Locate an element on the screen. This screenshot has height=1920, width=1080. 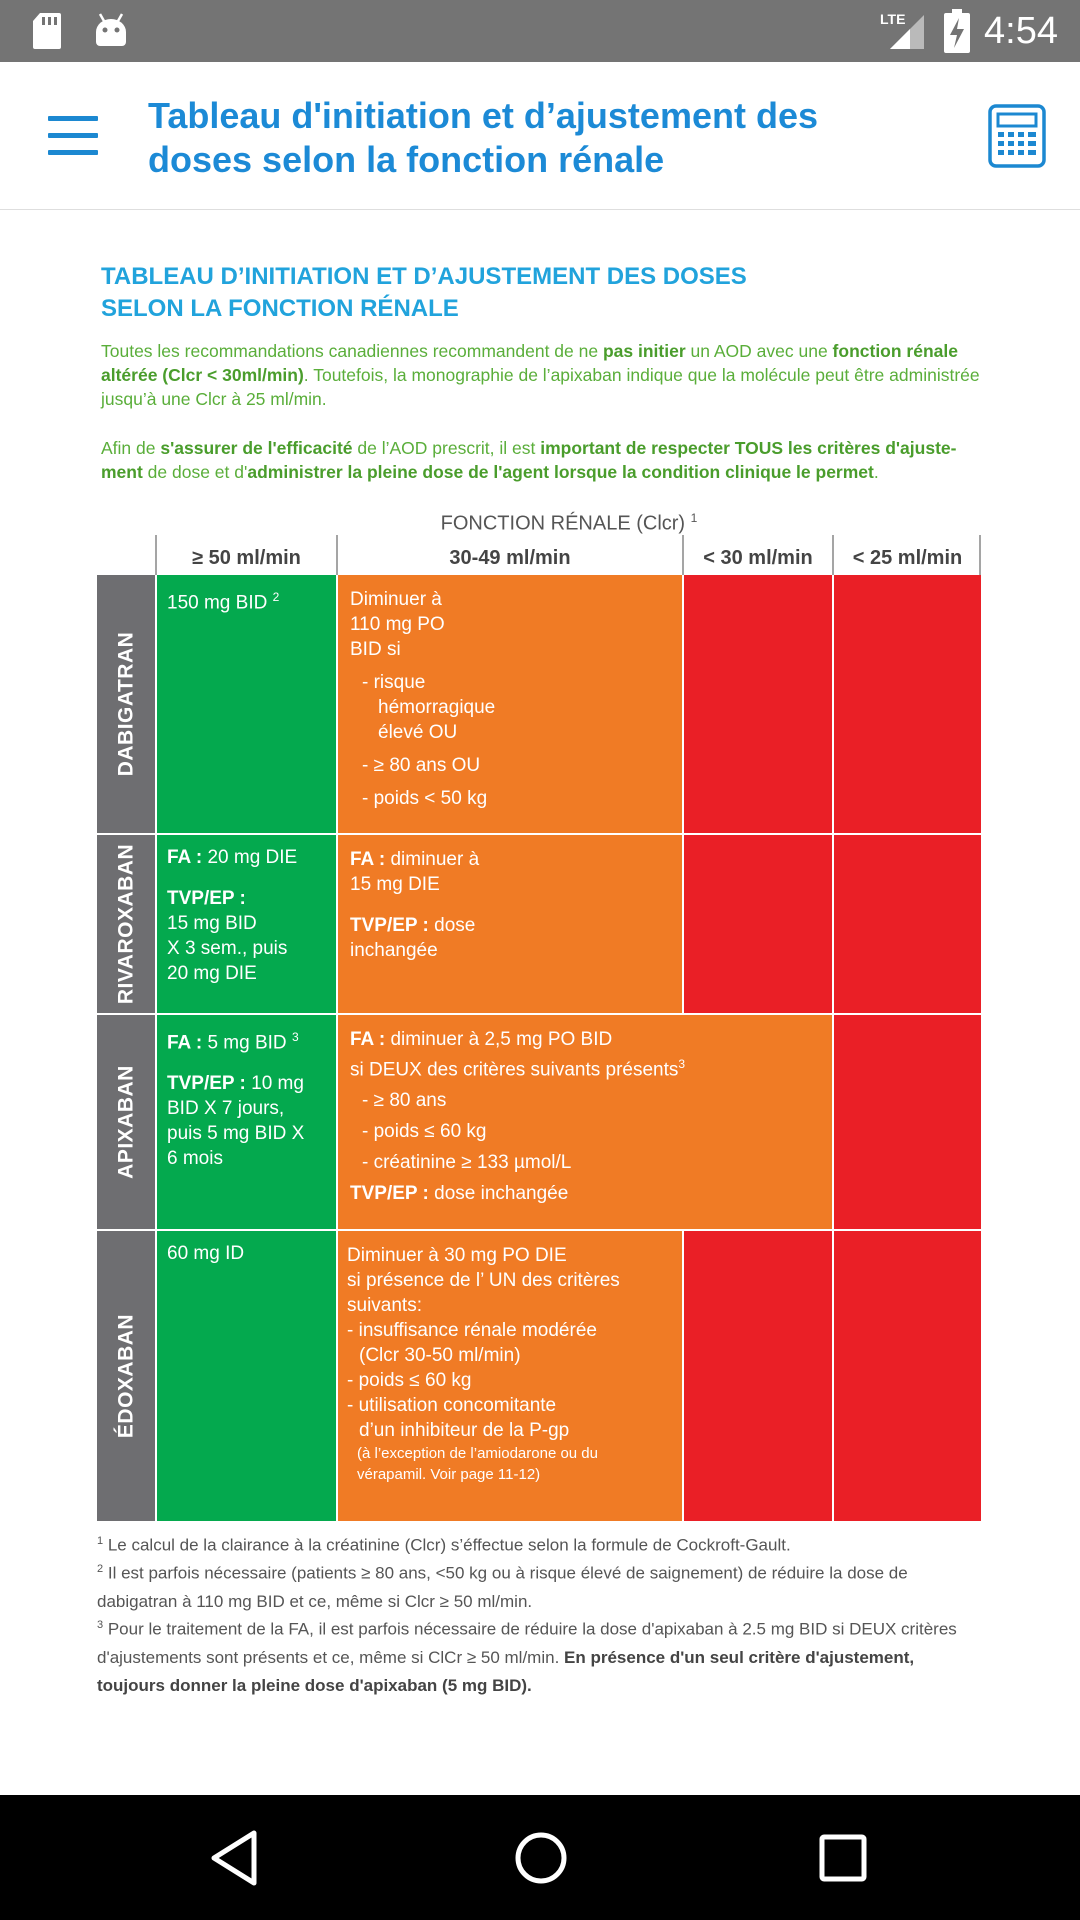
column-header-lt25: < 25 ml/min is located at coordinates (907, 558).